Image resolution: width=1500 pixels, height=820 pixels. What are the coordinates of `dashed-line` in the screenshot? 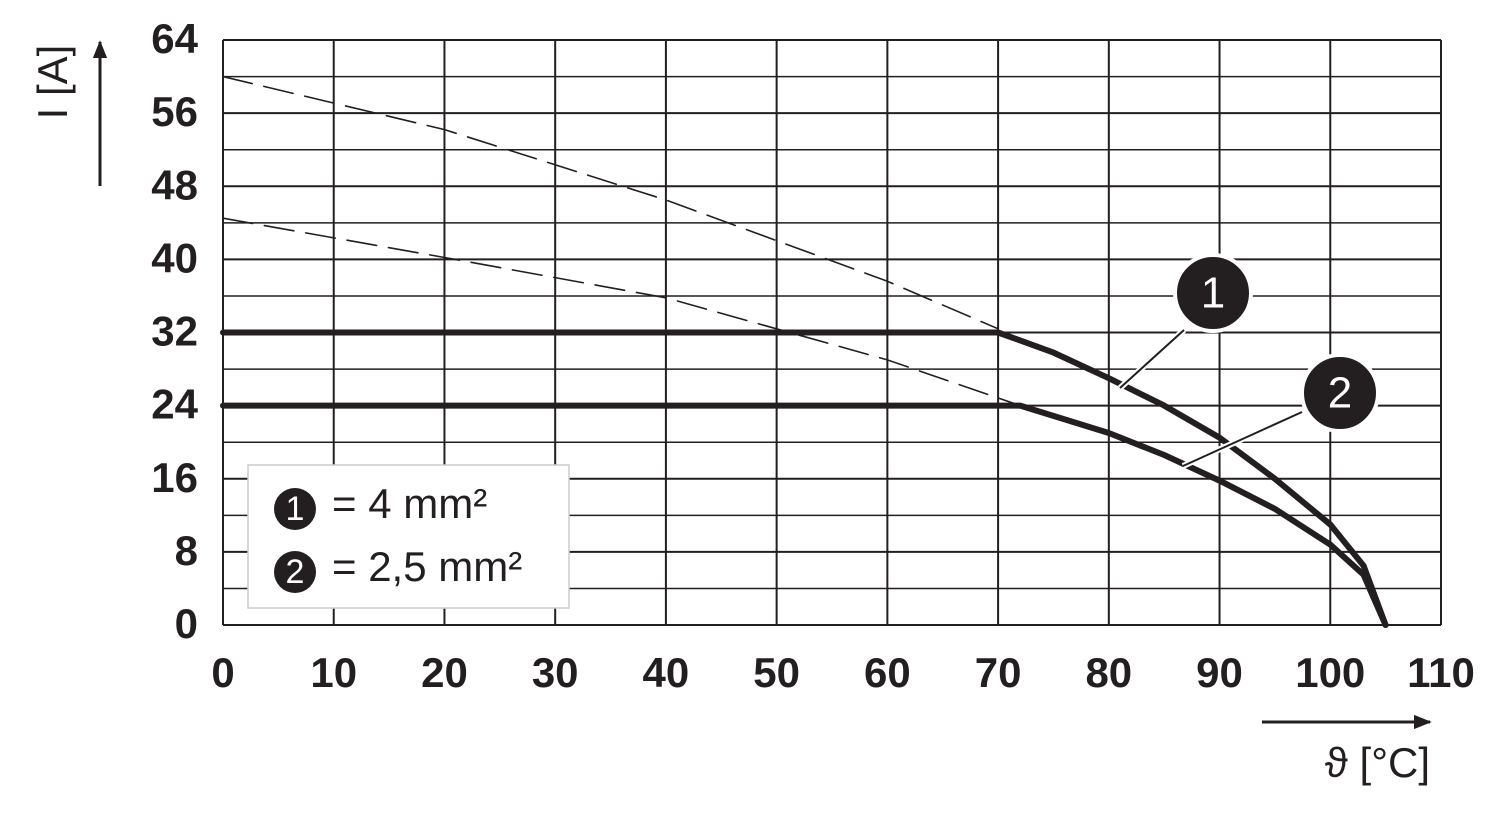 It's located at (621, 312).